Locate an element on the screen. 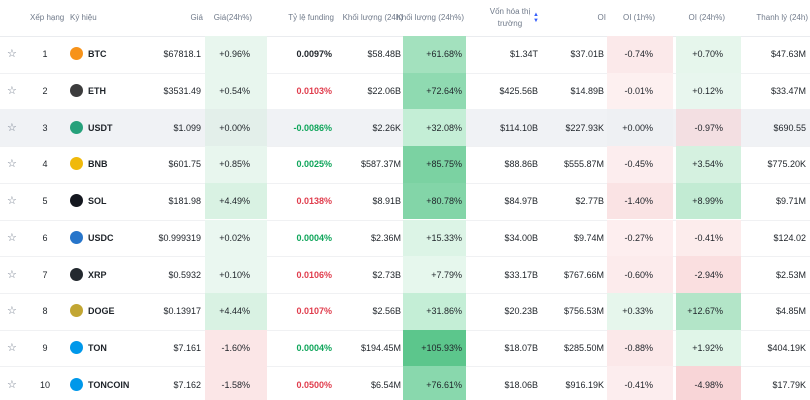  symbol-cell: ETH is located at coordinates (97, 91).